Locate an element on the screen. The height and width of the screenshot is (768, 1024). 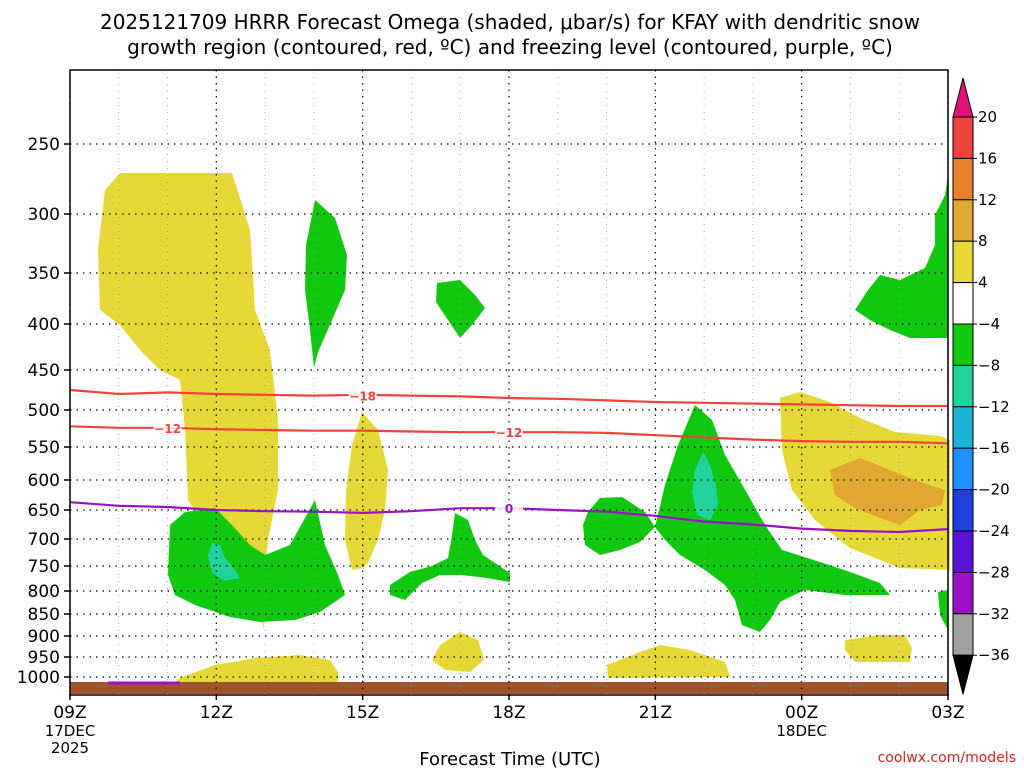
colorbar-label: 16 is located at coordinates (987, 158).